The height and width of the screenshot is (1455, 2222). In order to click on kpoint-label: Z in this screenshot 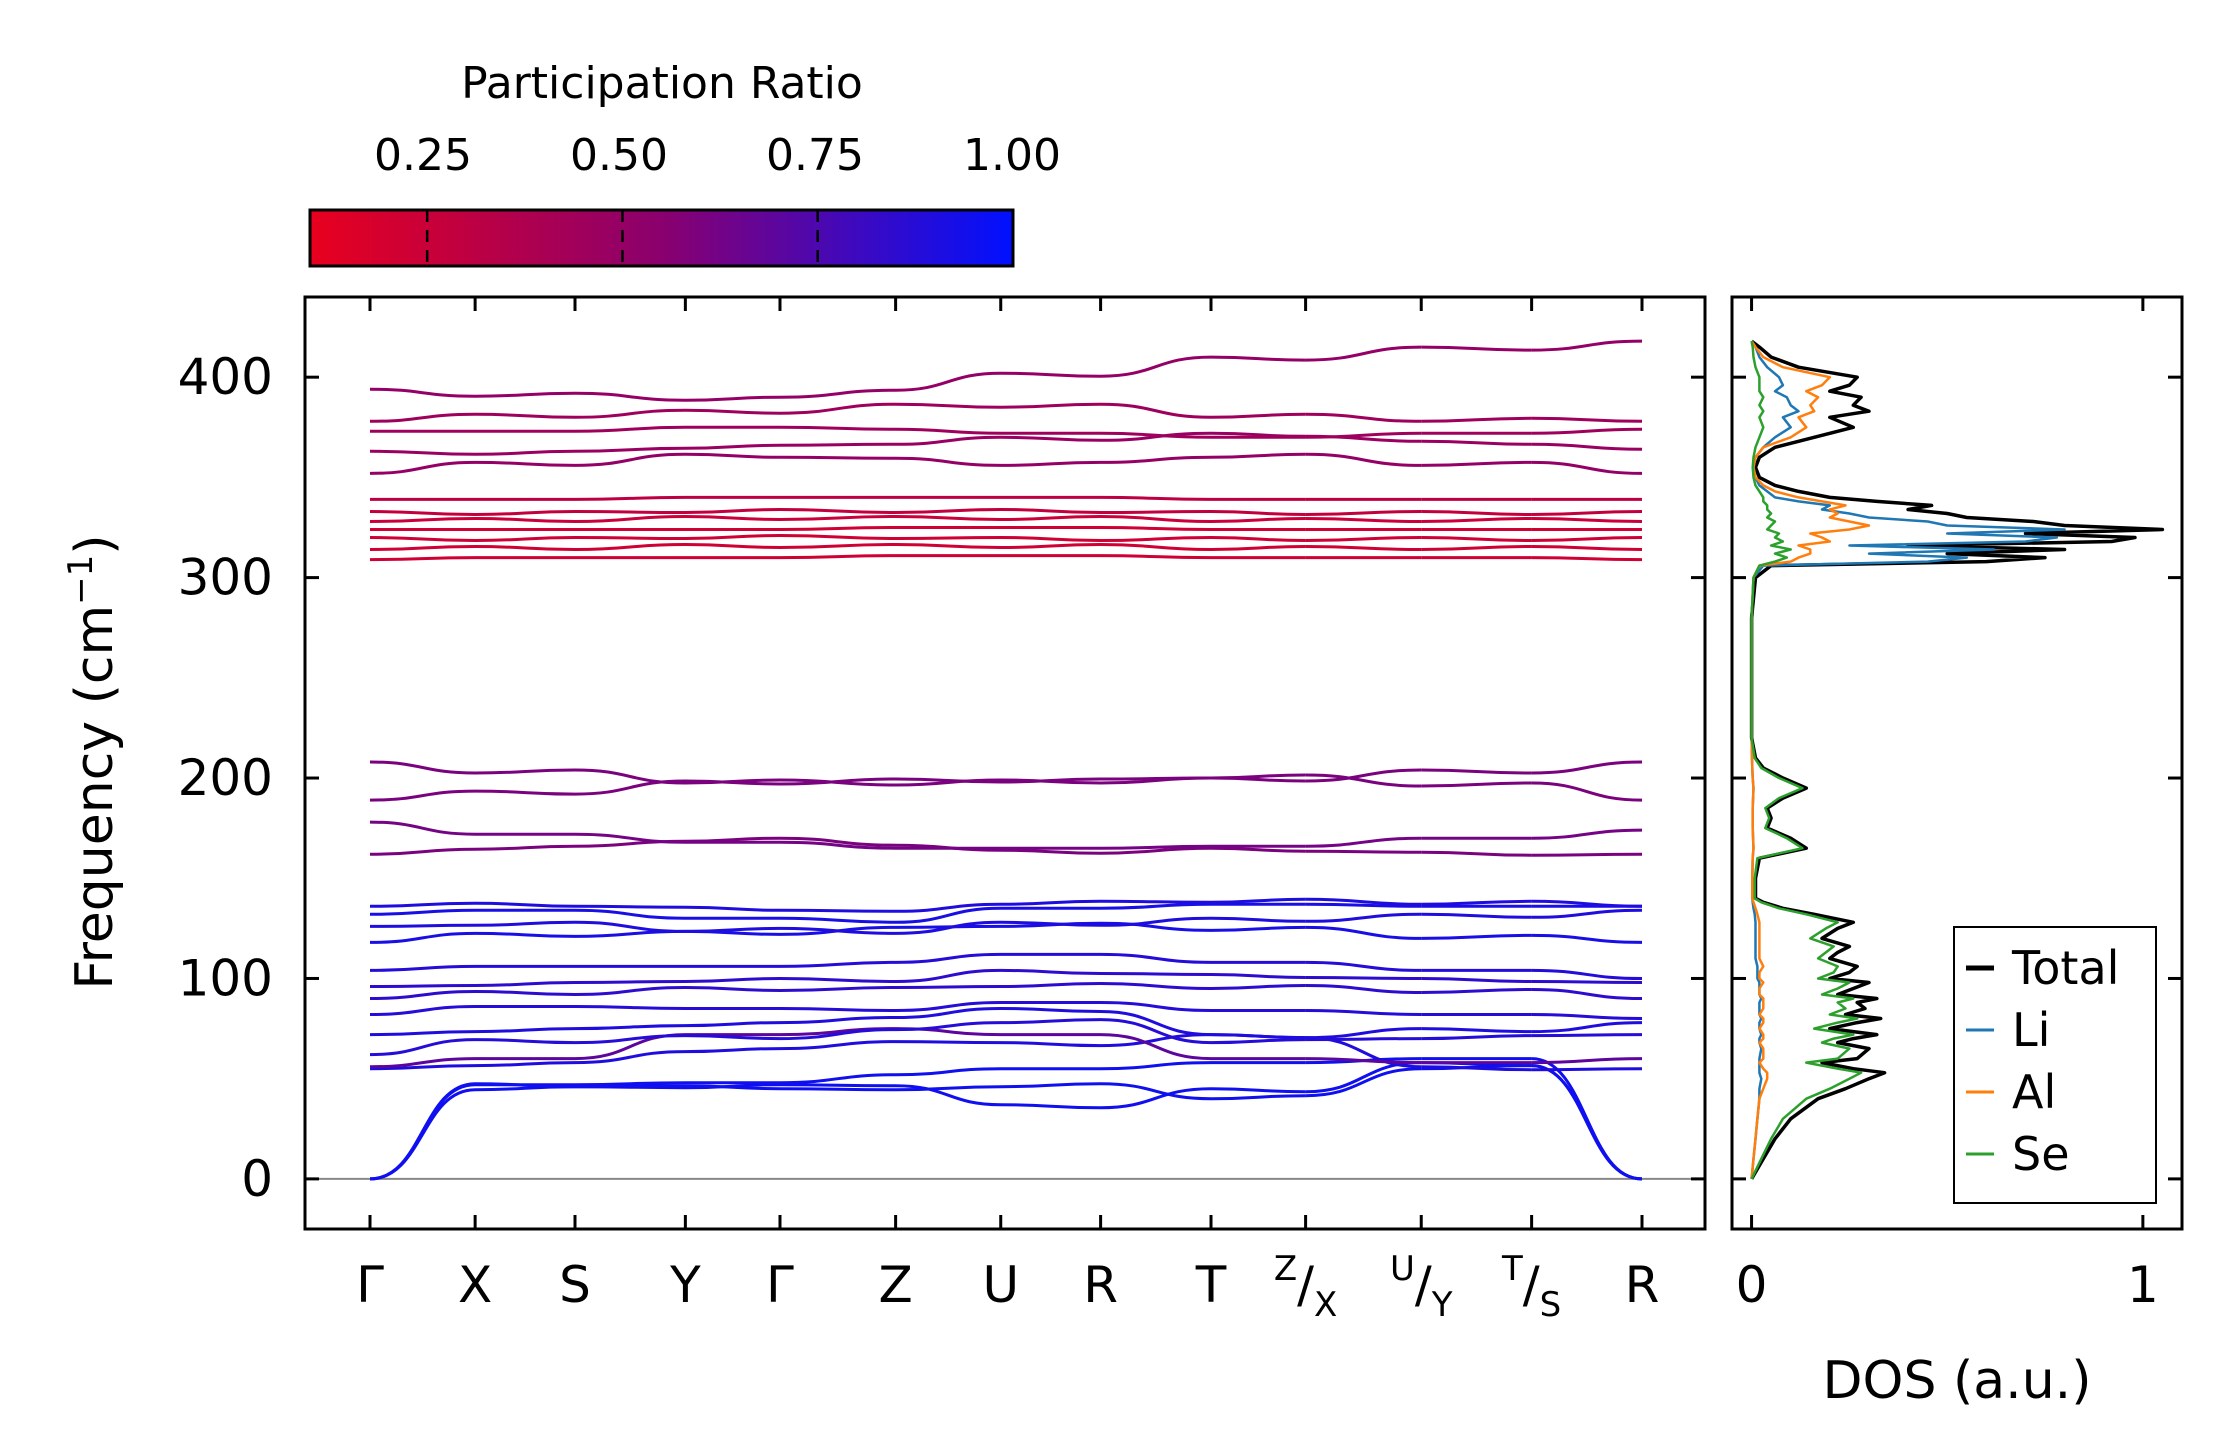, I will do `click(895, 1285)`.